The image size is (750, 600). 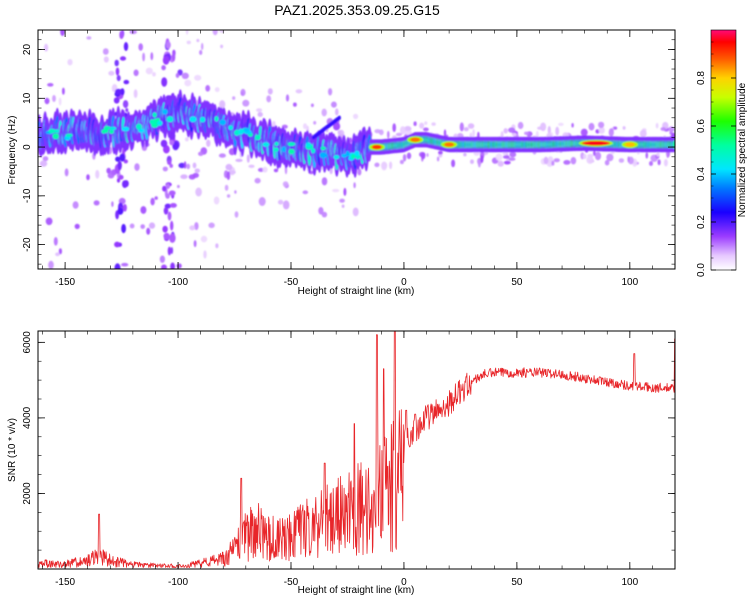 What do you see at coordinates (701, 270) in the screenshot?
I see `colorbar-tick-label: 0.0` at bounding box center [701, 270].